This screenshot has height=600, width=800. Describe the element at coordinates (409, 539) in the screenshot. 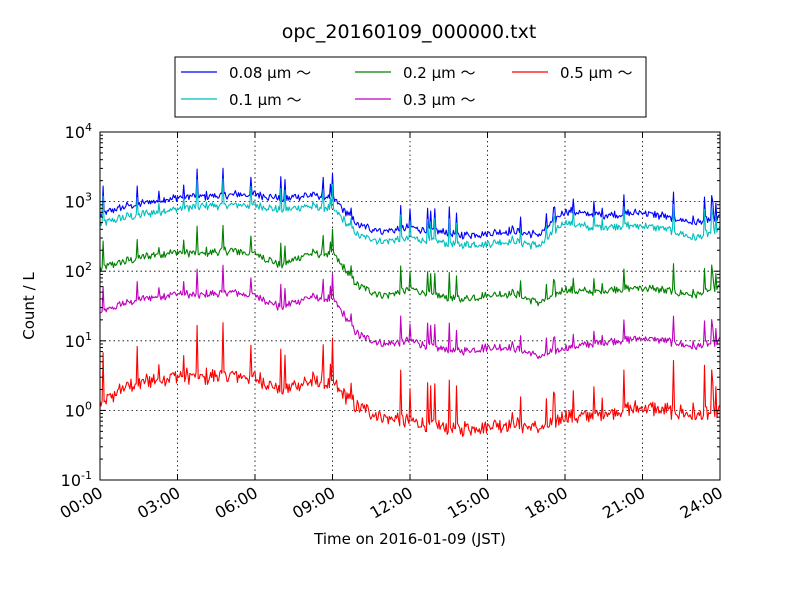

I see `x-axis-label: Time on 2016-01-09 (JST)` at that location.